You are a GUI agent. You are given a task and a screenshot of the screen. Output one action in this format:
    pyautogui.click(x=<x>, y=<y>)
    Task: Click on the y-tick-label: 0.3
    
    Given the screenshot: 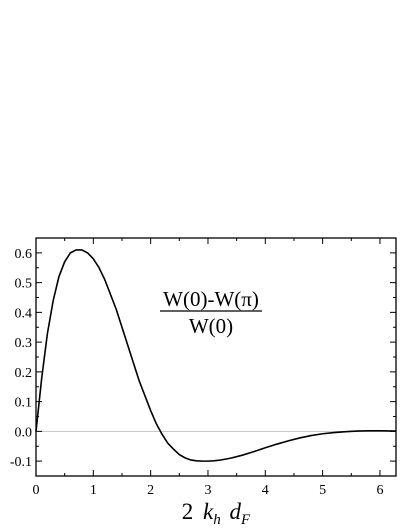 What is the action you would take?
    pyautogui.click(x=24, y=343)
    